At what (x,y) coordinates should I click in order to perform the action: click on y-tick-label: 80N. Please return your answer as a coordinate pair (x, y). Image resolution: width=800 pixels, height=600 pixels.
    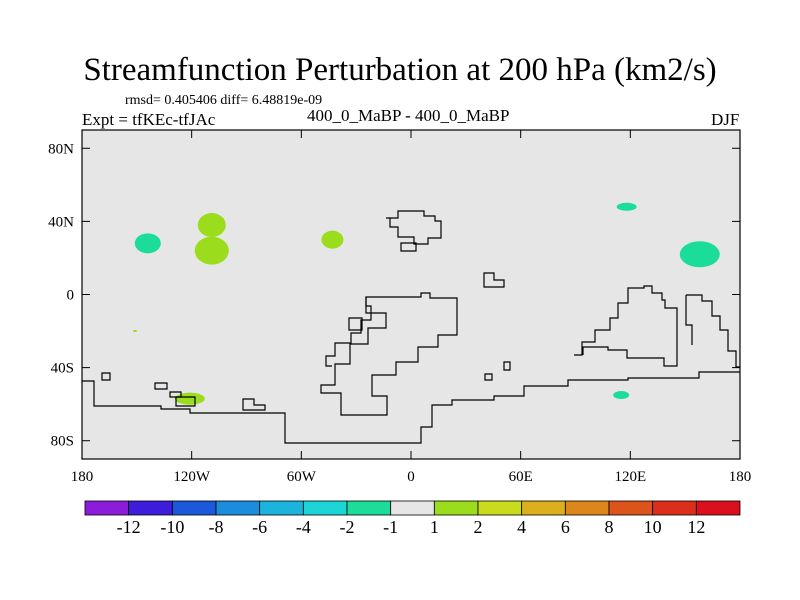
    Looking at the image, I should click on (61, 149).